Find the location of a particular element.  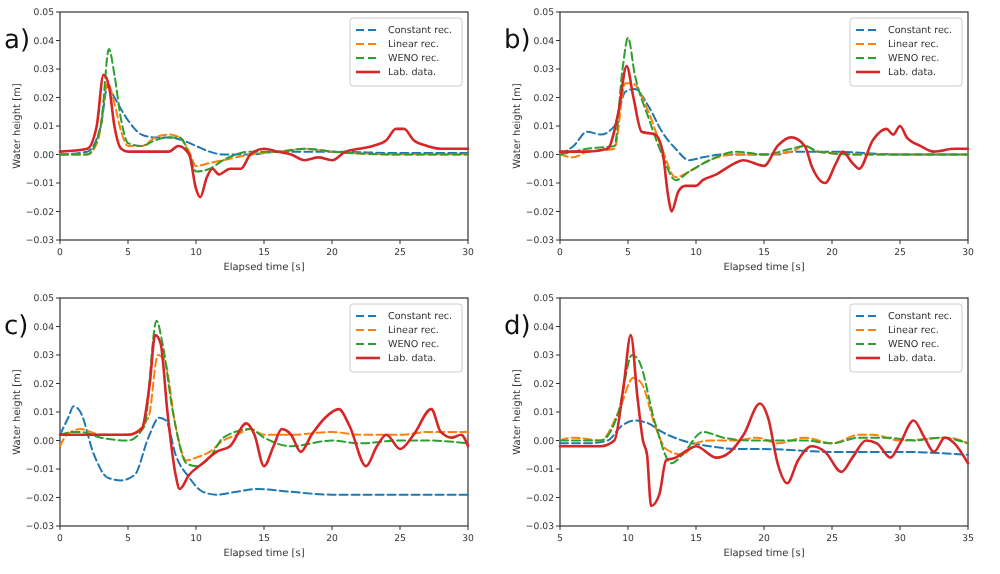

text: b) is located at coordinates (517, 41).